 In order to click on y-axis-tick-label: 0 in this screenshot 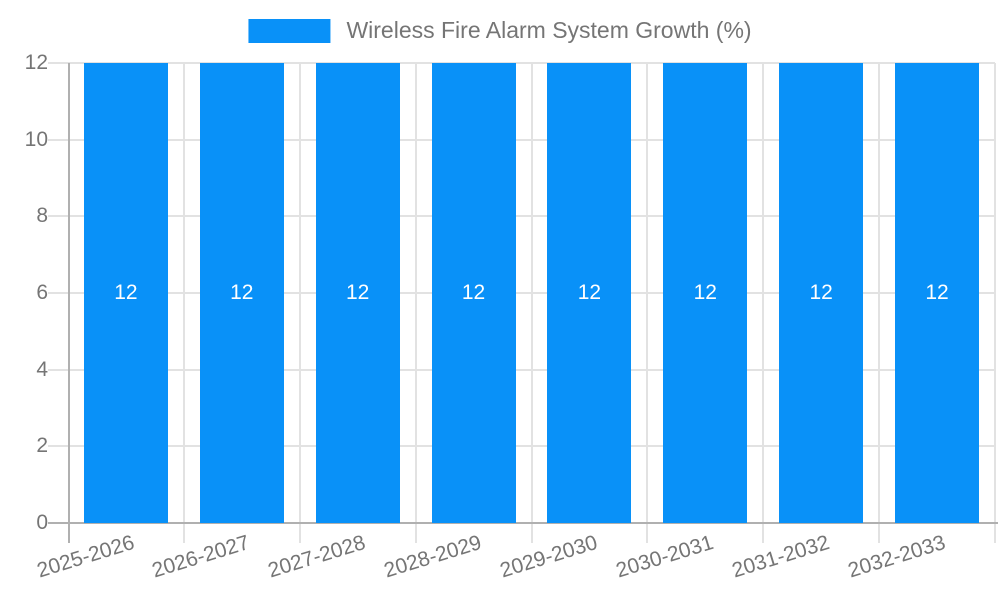, I will do `click(42, 522)`.